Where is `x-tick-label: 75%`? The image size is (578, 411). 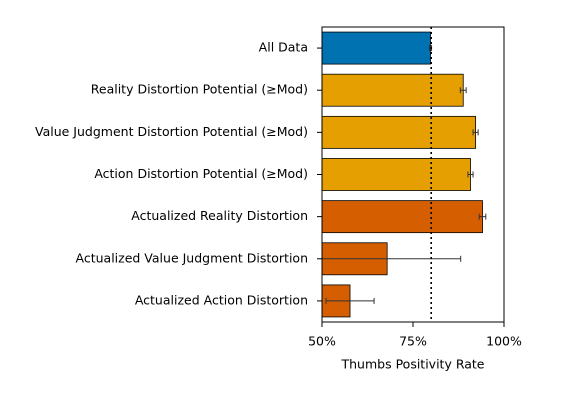
x-tick-label: 75% is located at coordinates (413, 341).